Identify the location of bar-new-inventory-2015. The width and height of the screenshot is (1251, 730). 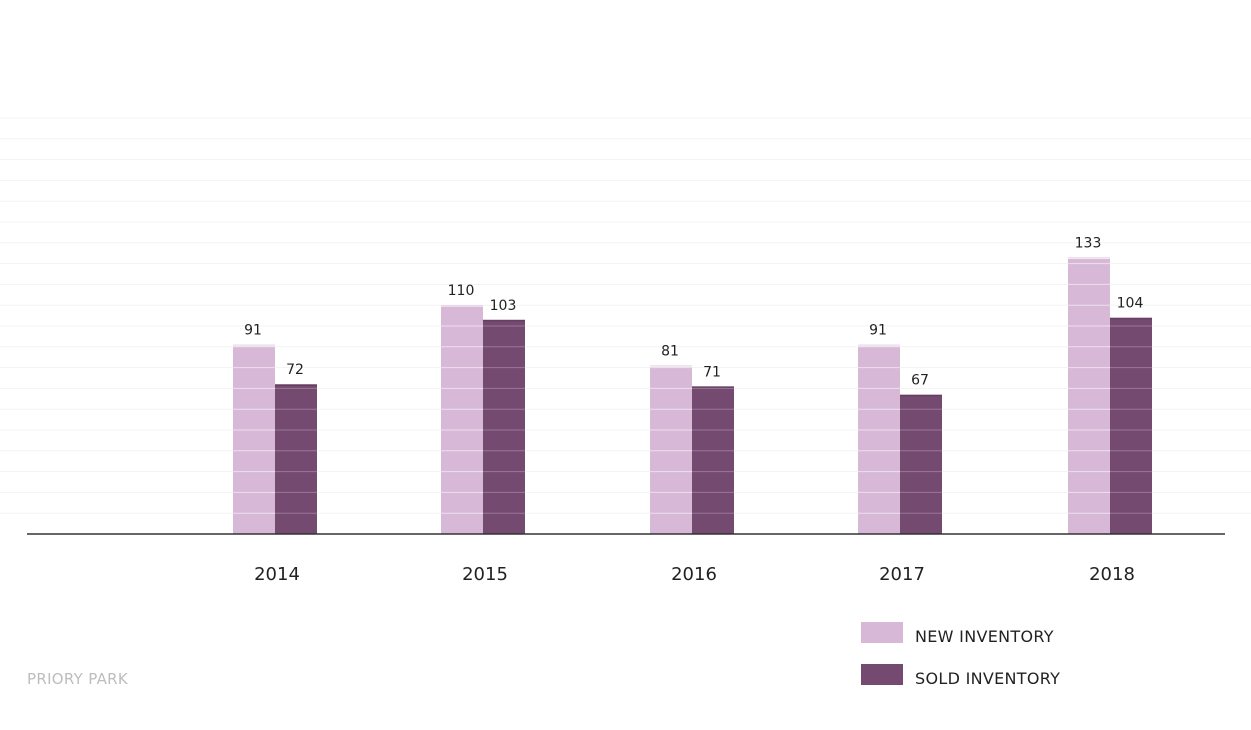
(462, 419).